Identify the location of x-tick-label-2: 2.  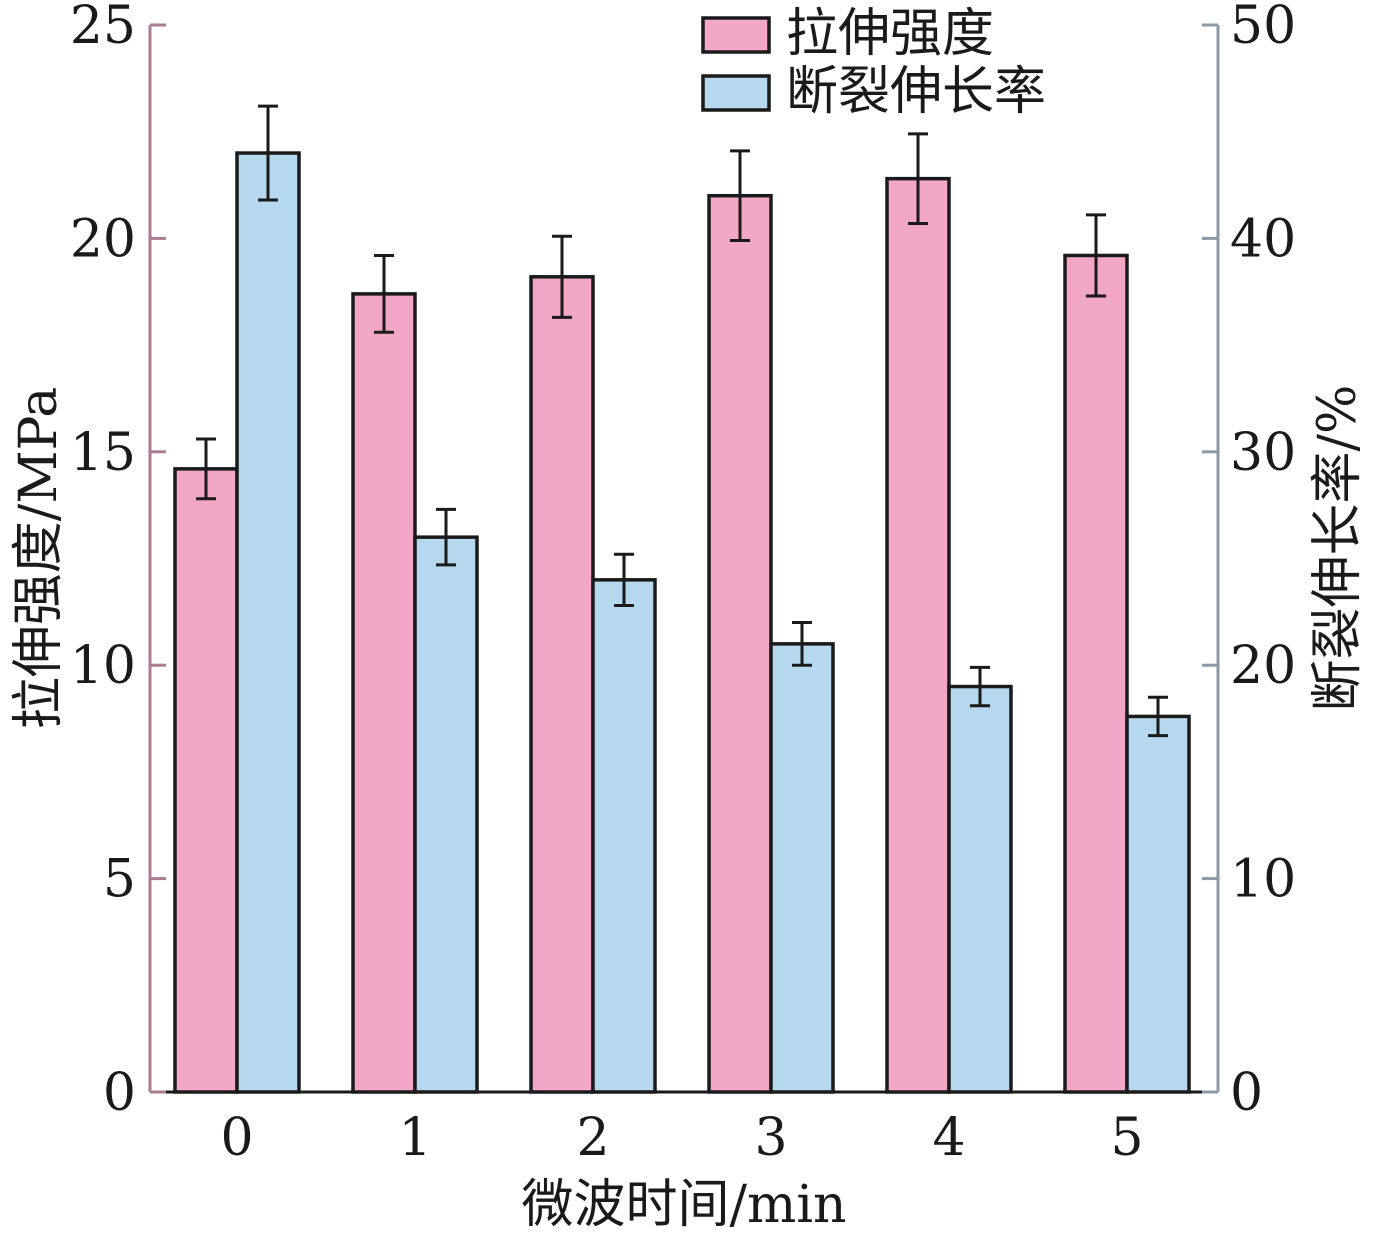
(592, 1138).